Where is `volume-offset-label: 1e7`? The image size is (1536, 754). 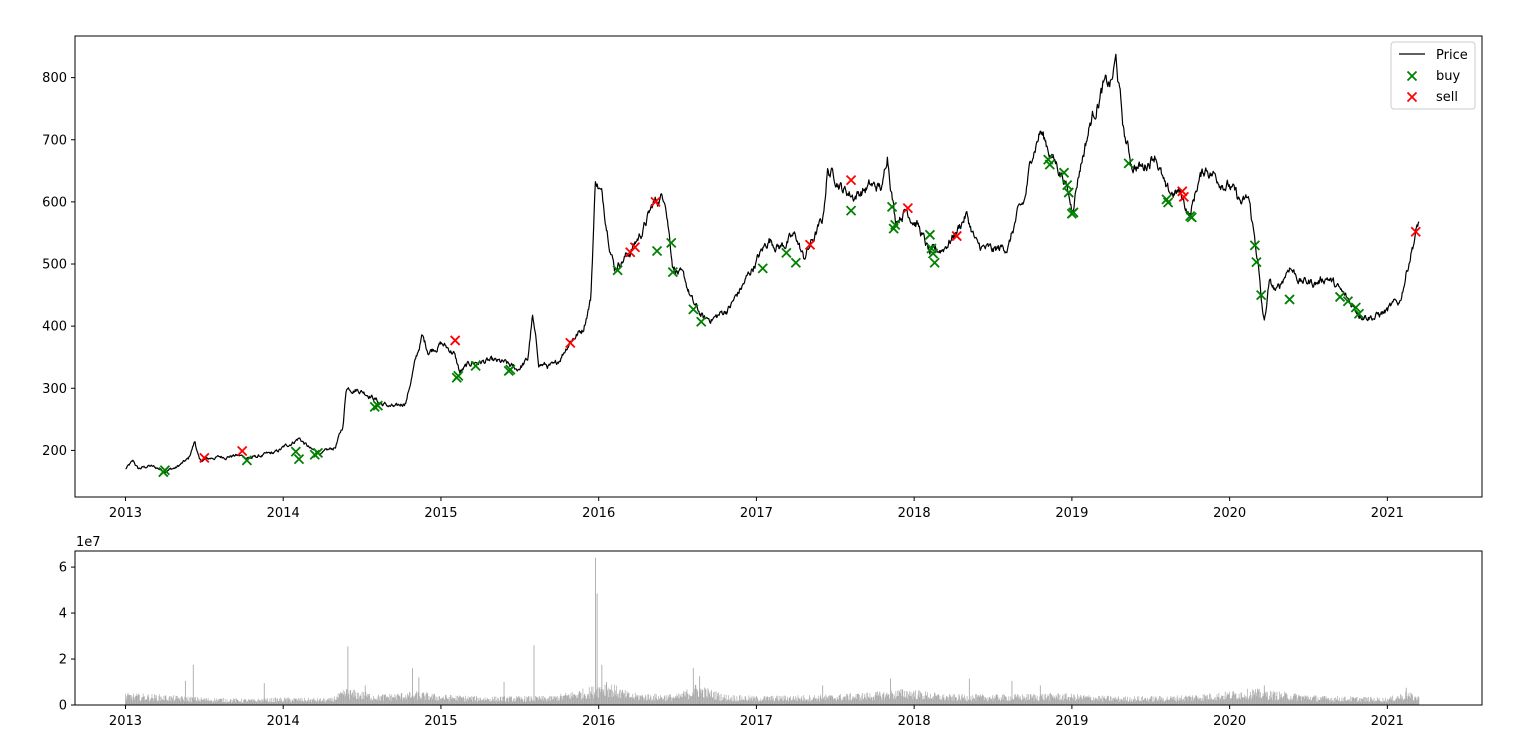
volume-offset-label: 1e7 is located at coordinates (88, 542).